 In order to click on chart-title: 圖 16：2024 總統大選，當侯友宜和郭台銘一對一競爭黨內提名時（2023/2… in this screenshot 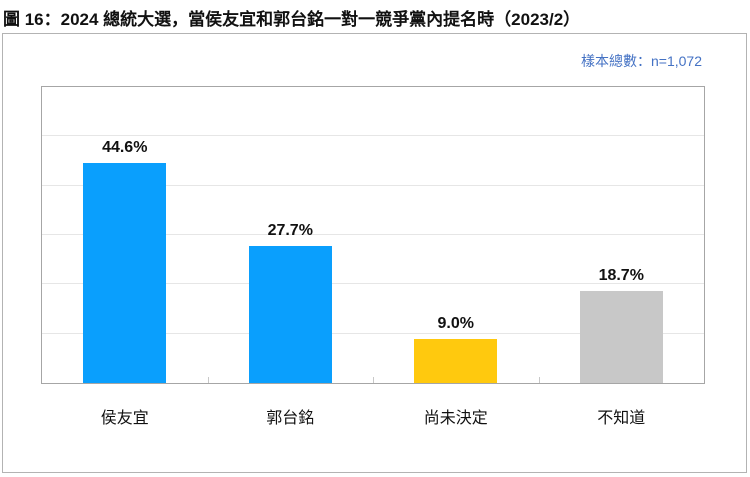, I will do `click(292, 19)`.